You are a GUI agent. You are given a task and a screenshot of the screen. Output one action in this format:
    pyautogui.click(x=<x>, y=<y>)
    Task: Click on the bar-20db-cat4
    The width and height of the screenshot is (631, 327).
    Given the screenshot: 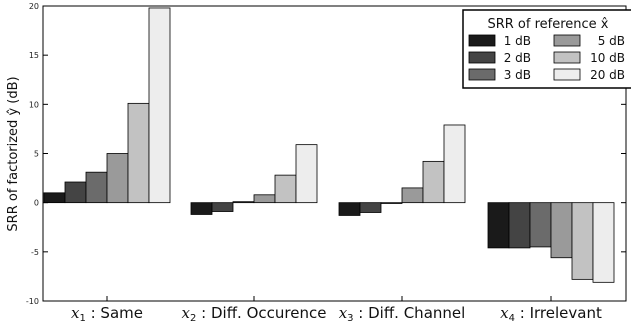 What is the action you would take?
    pyautogui.click(x=603, y=242)
    